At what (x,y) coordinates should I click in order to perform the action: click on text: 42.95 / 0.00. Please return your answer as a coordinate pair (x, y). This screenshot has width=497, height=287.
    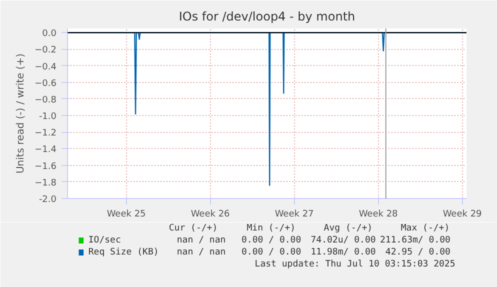
    Looking at the image, I should click on (417, 253).